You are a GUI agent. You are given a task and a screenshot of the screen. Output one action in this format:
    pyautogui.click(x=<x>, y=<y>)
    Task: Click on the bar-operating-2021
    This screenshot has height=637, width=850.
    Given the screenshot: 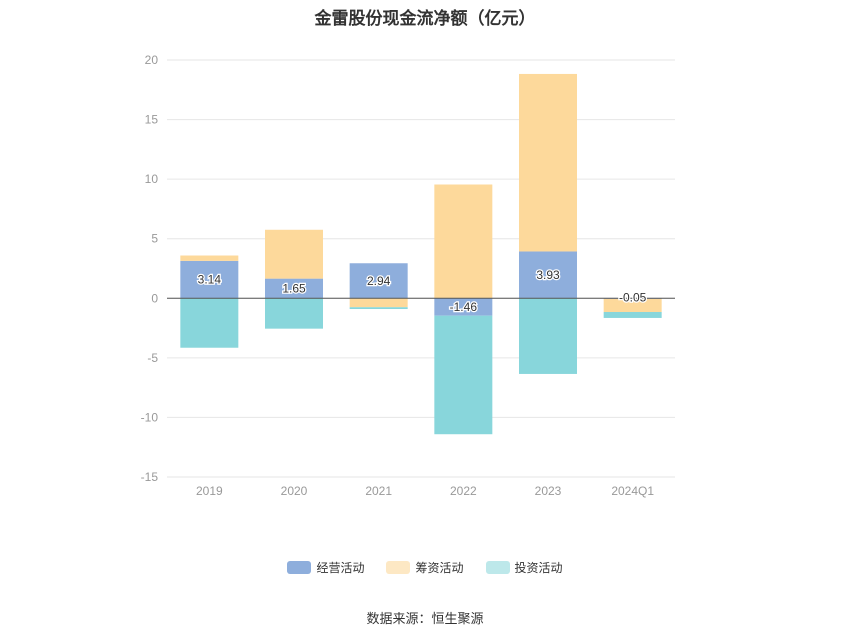 What is the action you would take?
    pyautogui.click(x=378, y=281)
    